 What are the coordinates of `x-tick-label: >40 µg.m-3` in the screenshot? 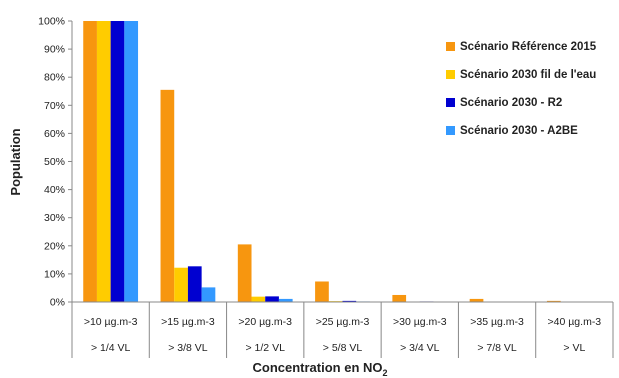 It's located at (575, 322).